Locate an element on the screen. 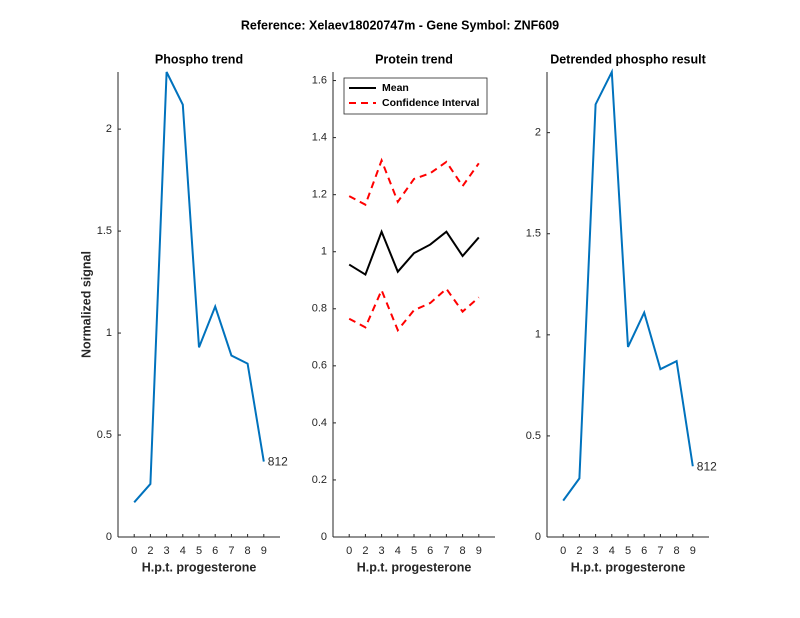 This screenshot has height=618, width=800. legend-label: Confidence Interval is located at coordinates (431, 103).